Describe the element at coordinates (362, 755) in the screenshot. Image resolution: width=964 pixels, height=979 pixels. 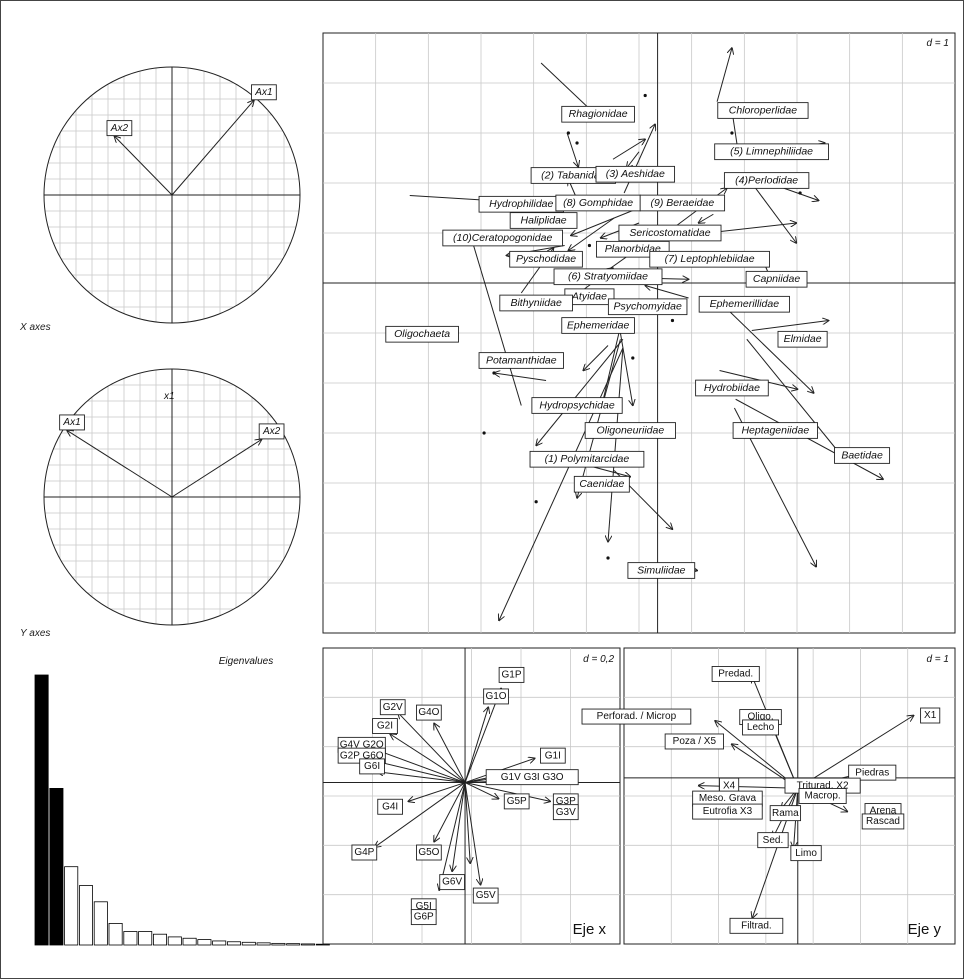
I see `group-label-text: G2P G6O` at that location.